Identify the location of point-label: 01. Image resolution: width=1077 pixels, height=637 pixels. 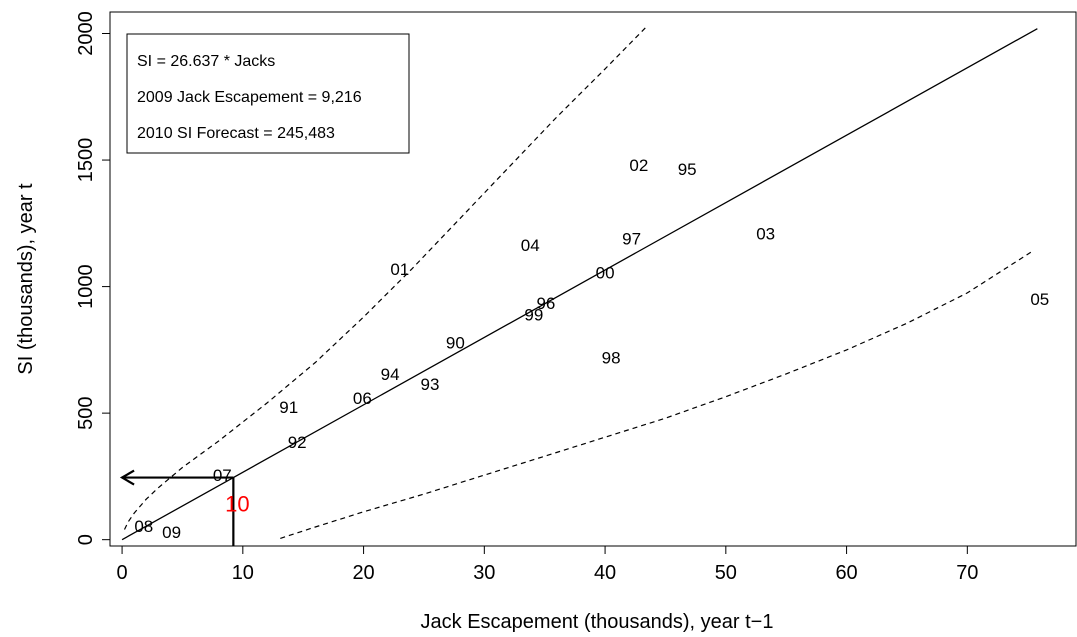
(399, 269).